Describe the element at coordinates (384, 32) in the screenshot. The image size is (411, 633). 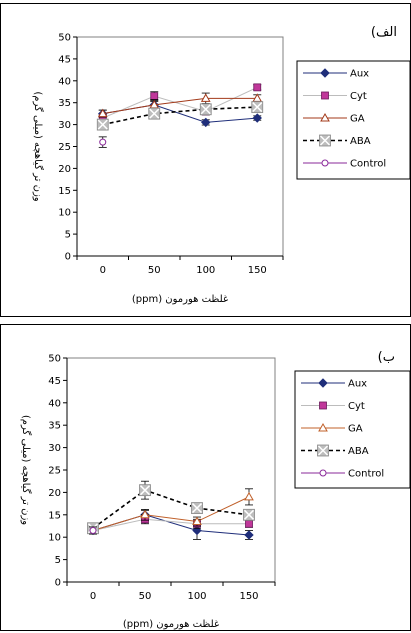
I see `panel-label: (الف` at that location.